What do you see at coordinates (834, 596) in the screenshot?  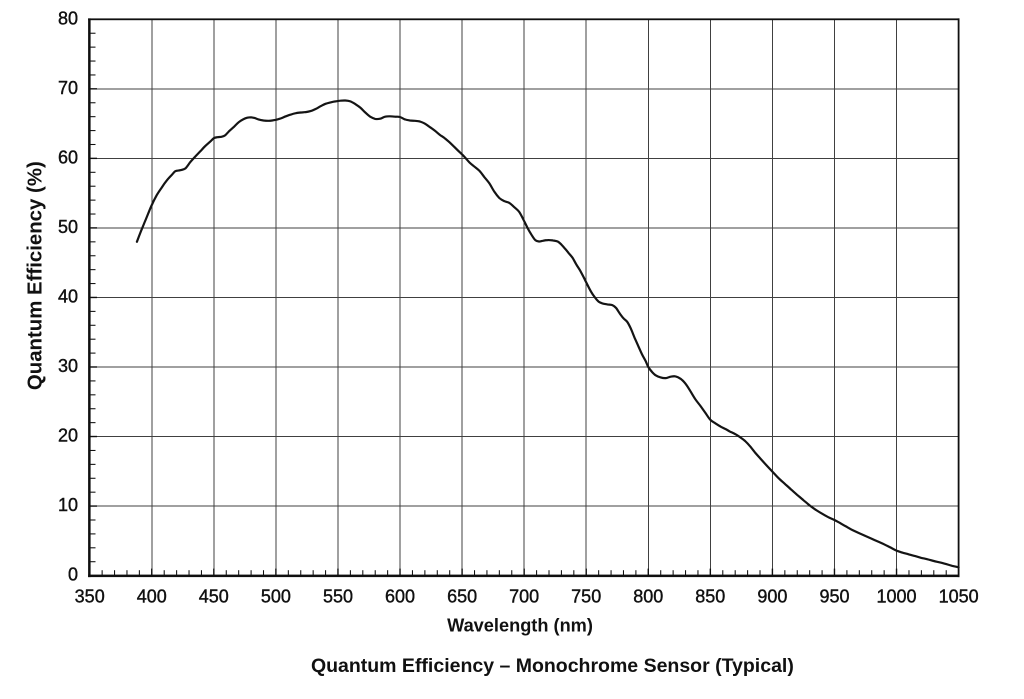 I see `svg-text: 950` at bounding box center [834, 596].